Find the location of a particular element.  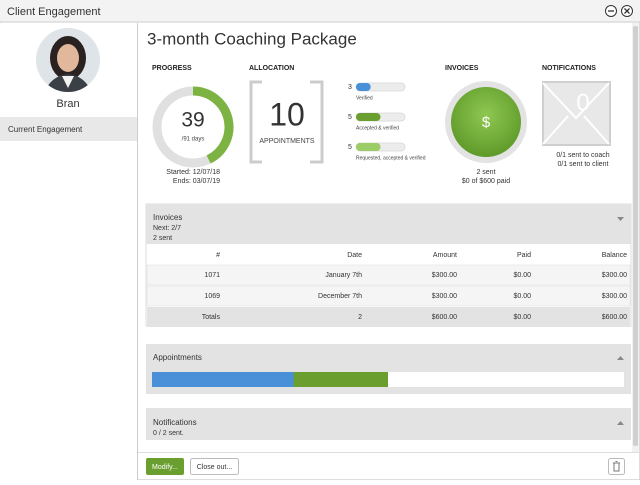

bar-label: Verified is located at coordinates (364, 98).